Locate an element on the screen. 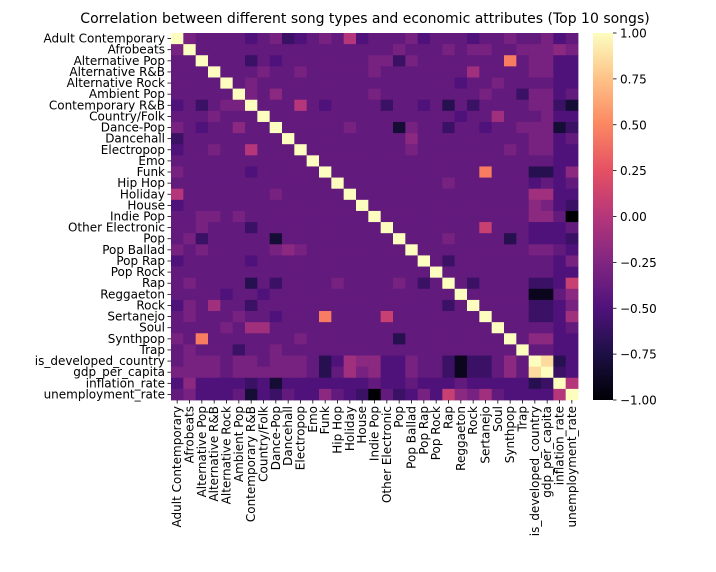 The height and width of the screenshot is (572, 716). y-tick-label: Dancehall is located at coordinates (135, 139).